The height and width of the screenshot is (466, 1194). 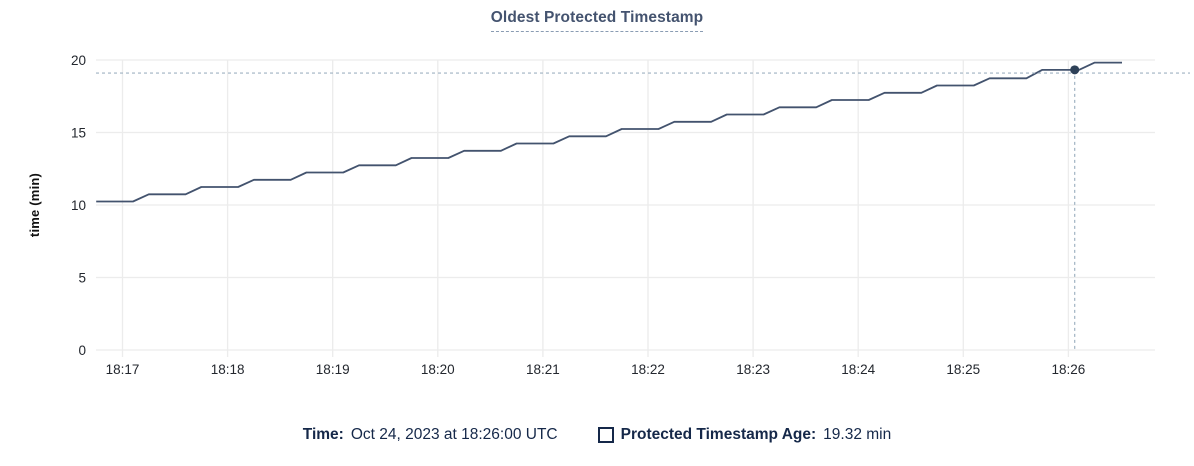 What do you see at coordinates (963, 369) in the screenshot?
I see `x-tick-label: 18:25` at bounding box center [963, 369].